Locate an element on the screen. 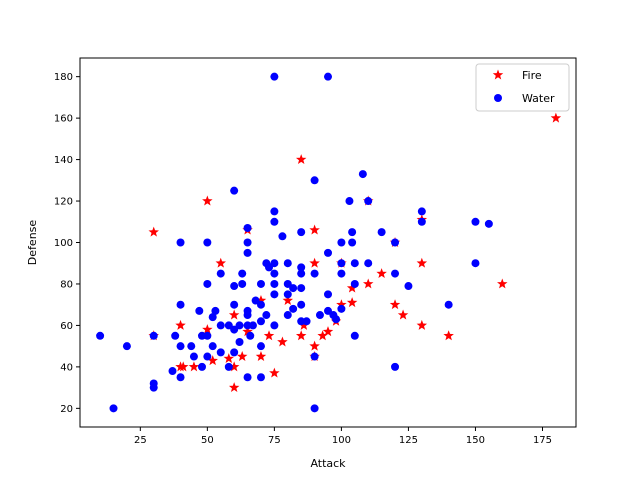 Image resolution: width=640 pixels, height=480 pixels. y-axis-ticks: 20 40 60 80 100 120 140 160 180 is located at coordinates (67, 243).